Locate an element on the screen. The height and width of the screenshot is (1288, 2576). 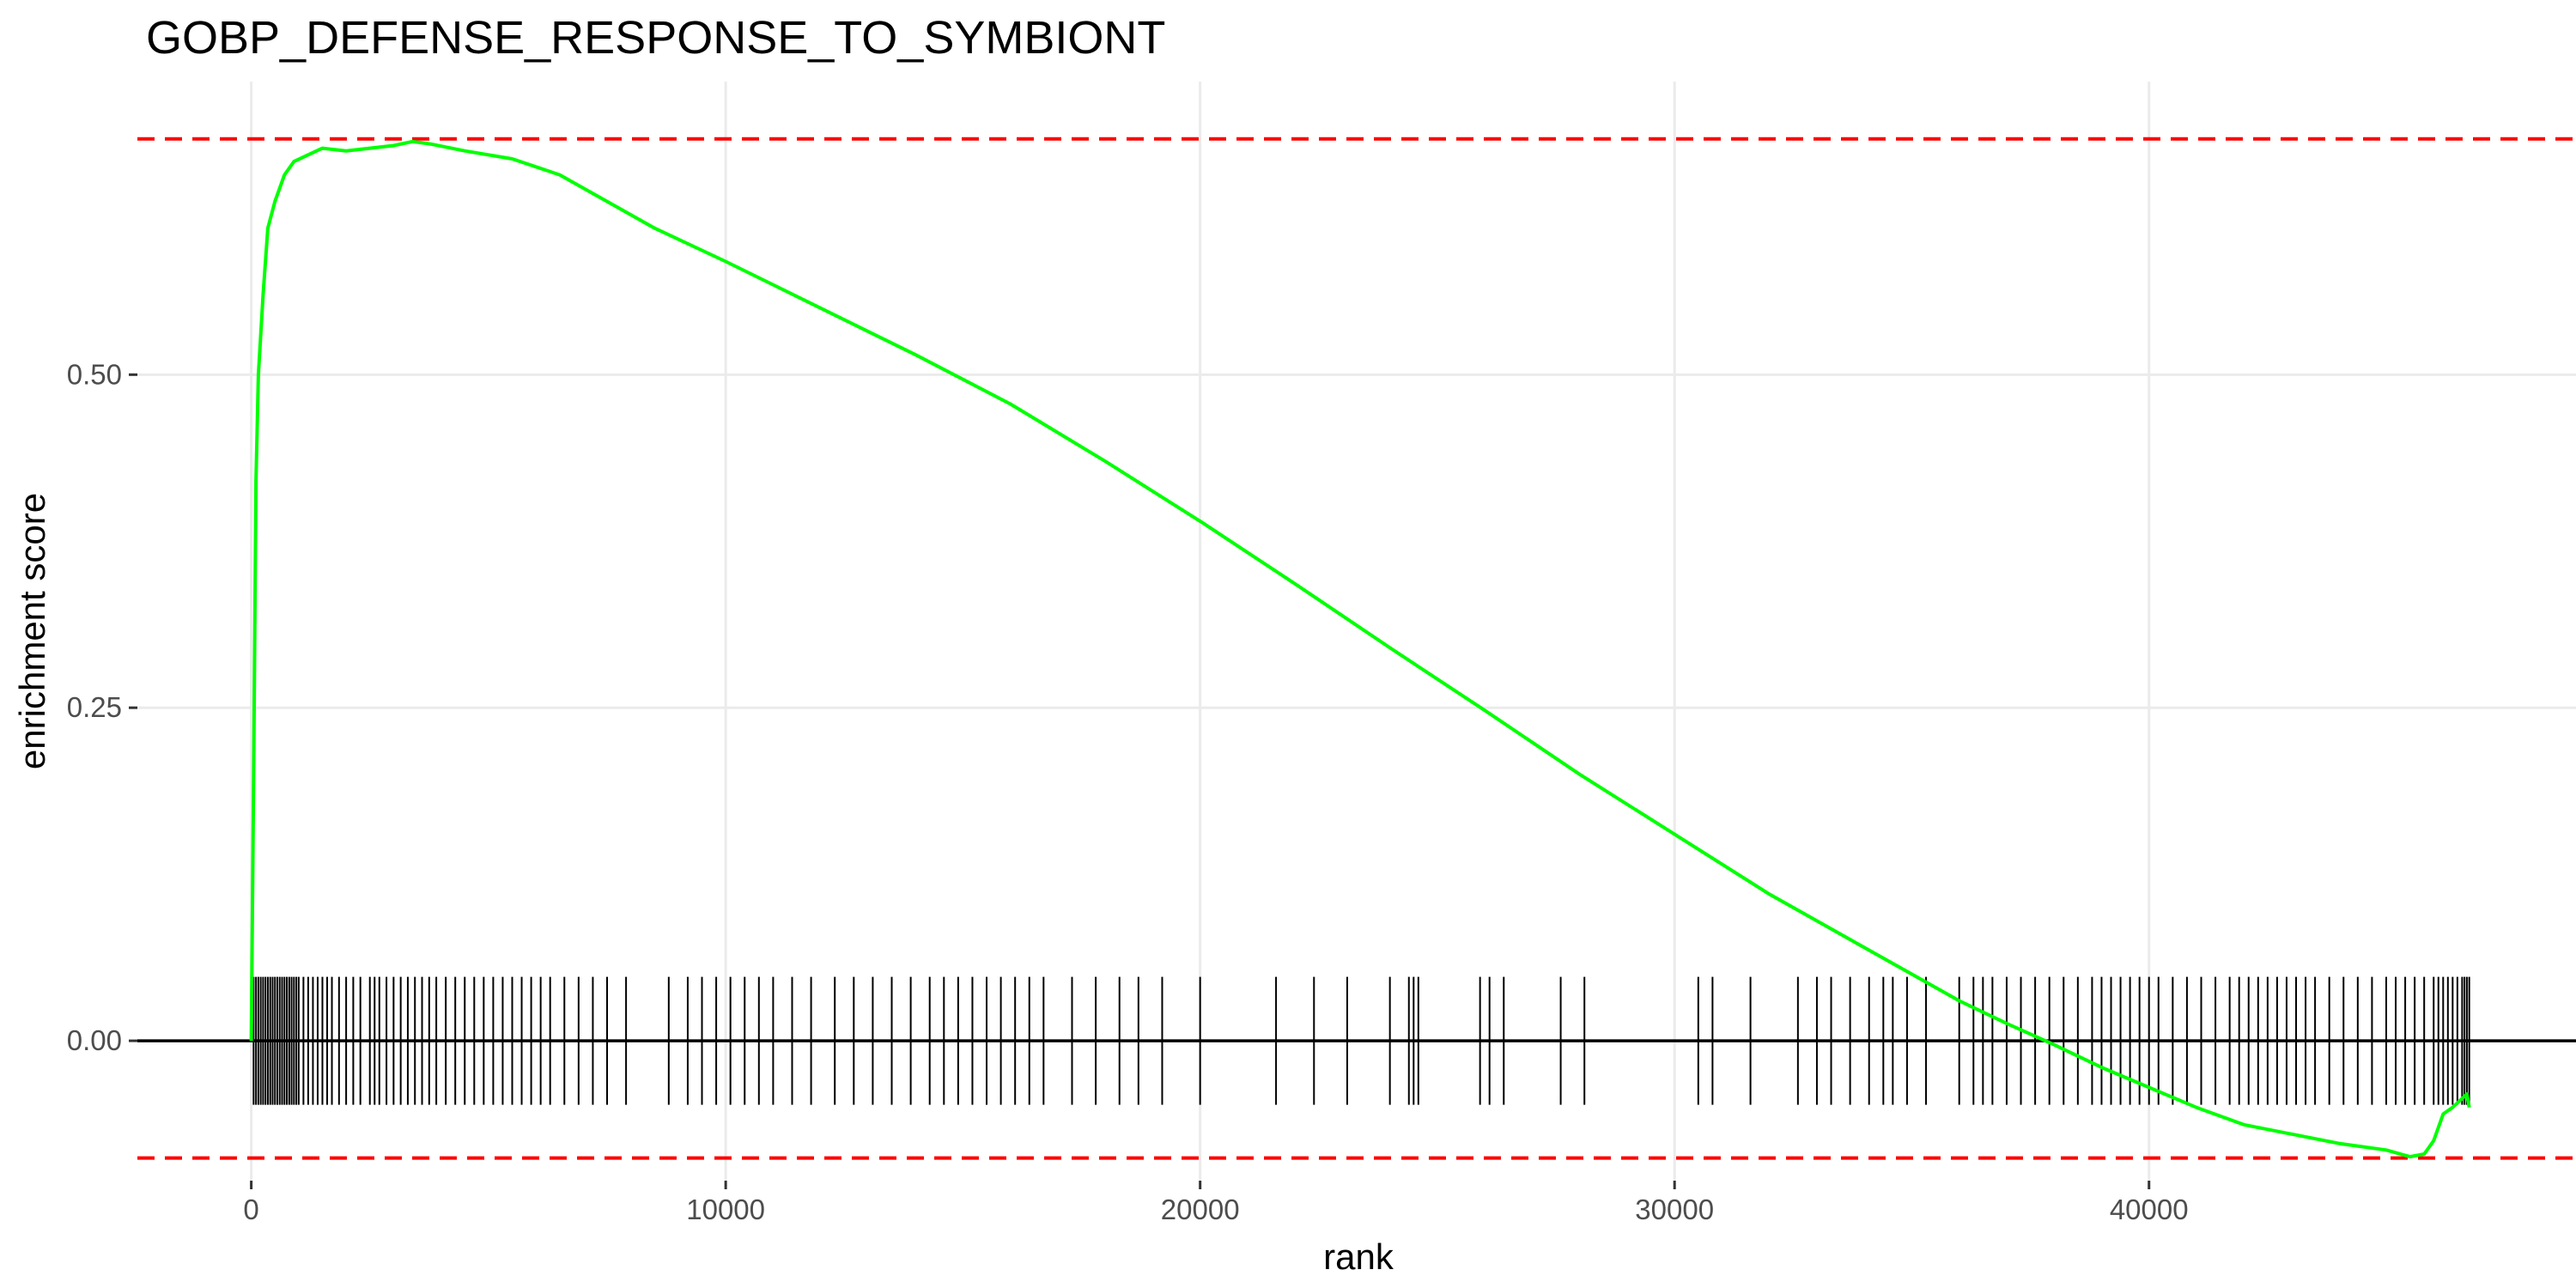
x-axis-title: rank is located at coordinates (1358, 1257).